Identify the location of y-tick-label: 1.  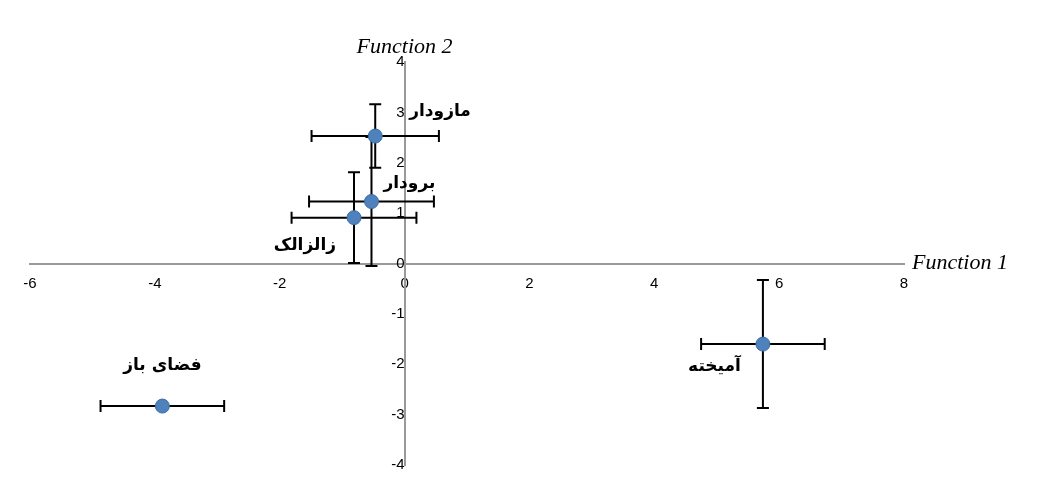
(400, 212).